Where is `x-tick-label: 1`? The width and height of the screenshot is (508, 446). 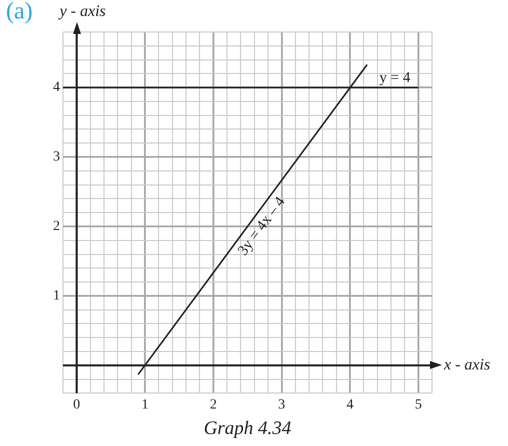
x-tick-label: 1 is located at coordinates (145, 404).